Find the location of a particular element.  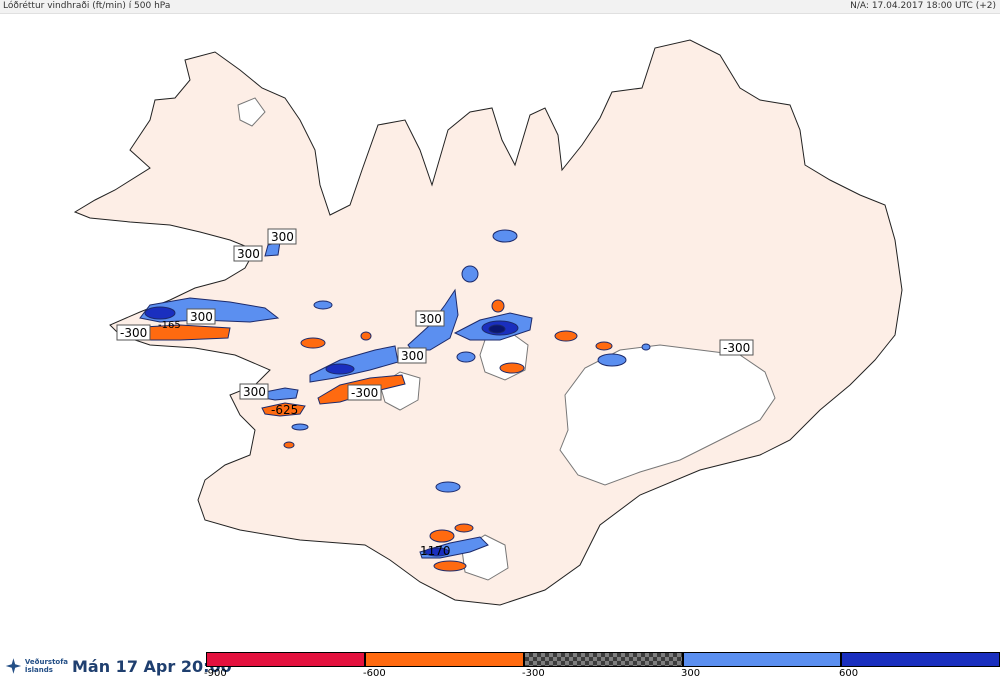

legend-bin-down is located at coordinates (444, 659).